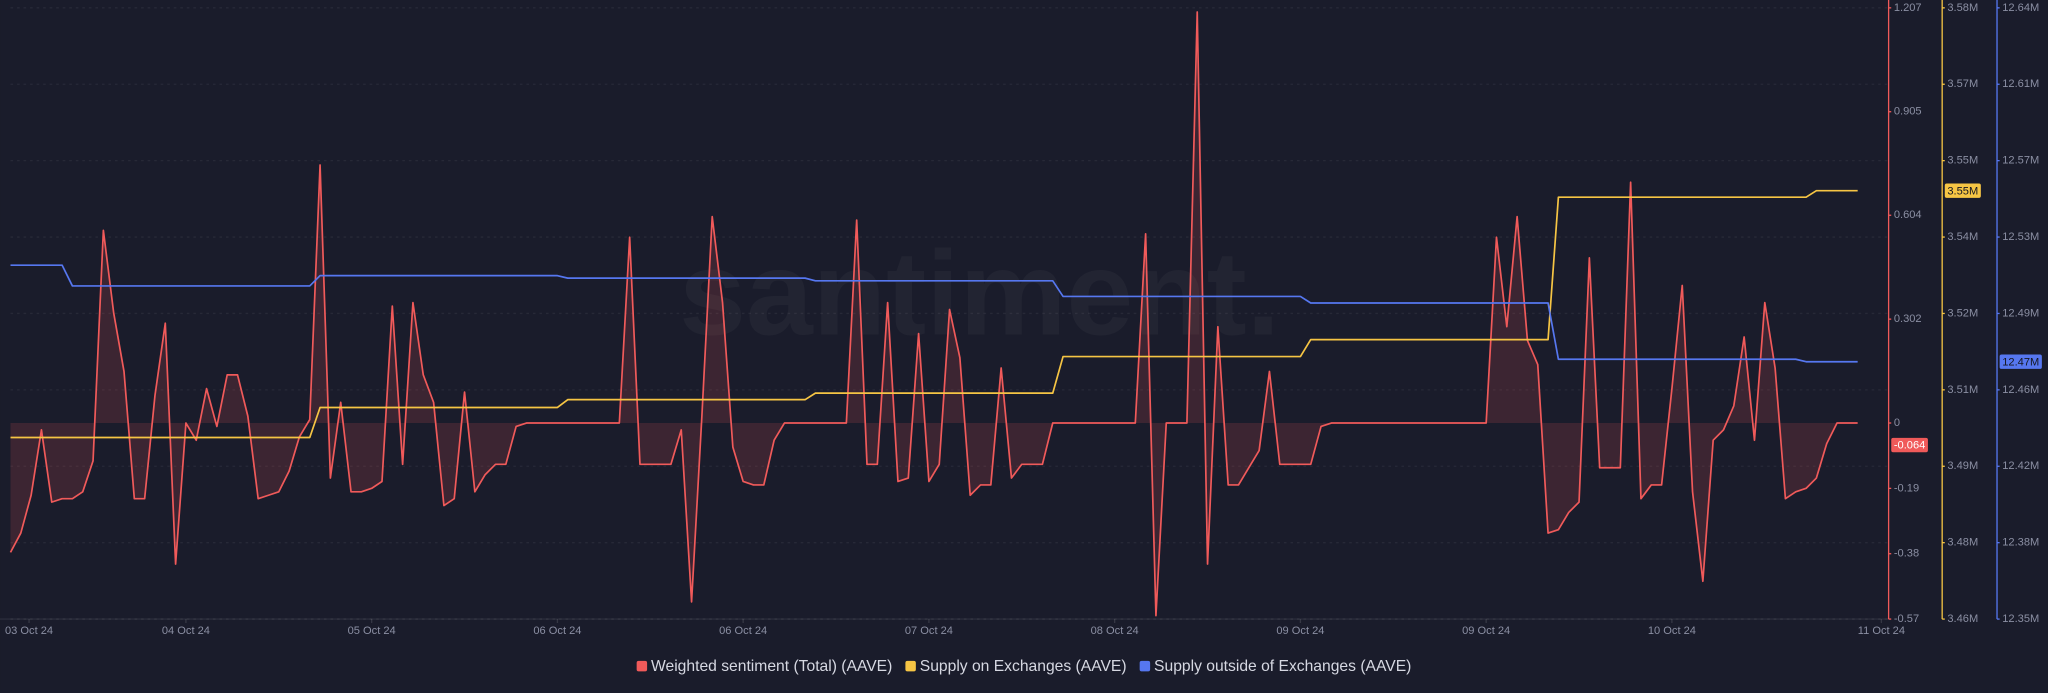 This screenshot has height=693, width=2048. What do you see at coordinates (1906, 554) in the screenshot?
I see `y-tick-label: -0.38` at bounding box center [1906, 554].